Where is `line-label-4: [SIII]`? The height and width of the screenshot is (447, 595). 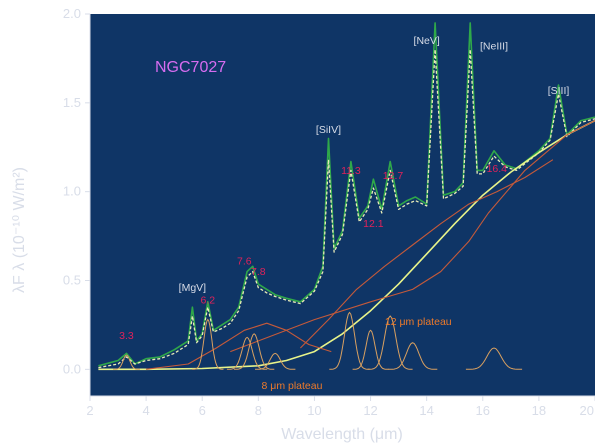 line-label-4: [SIII] is located at coordinates (559, 91).